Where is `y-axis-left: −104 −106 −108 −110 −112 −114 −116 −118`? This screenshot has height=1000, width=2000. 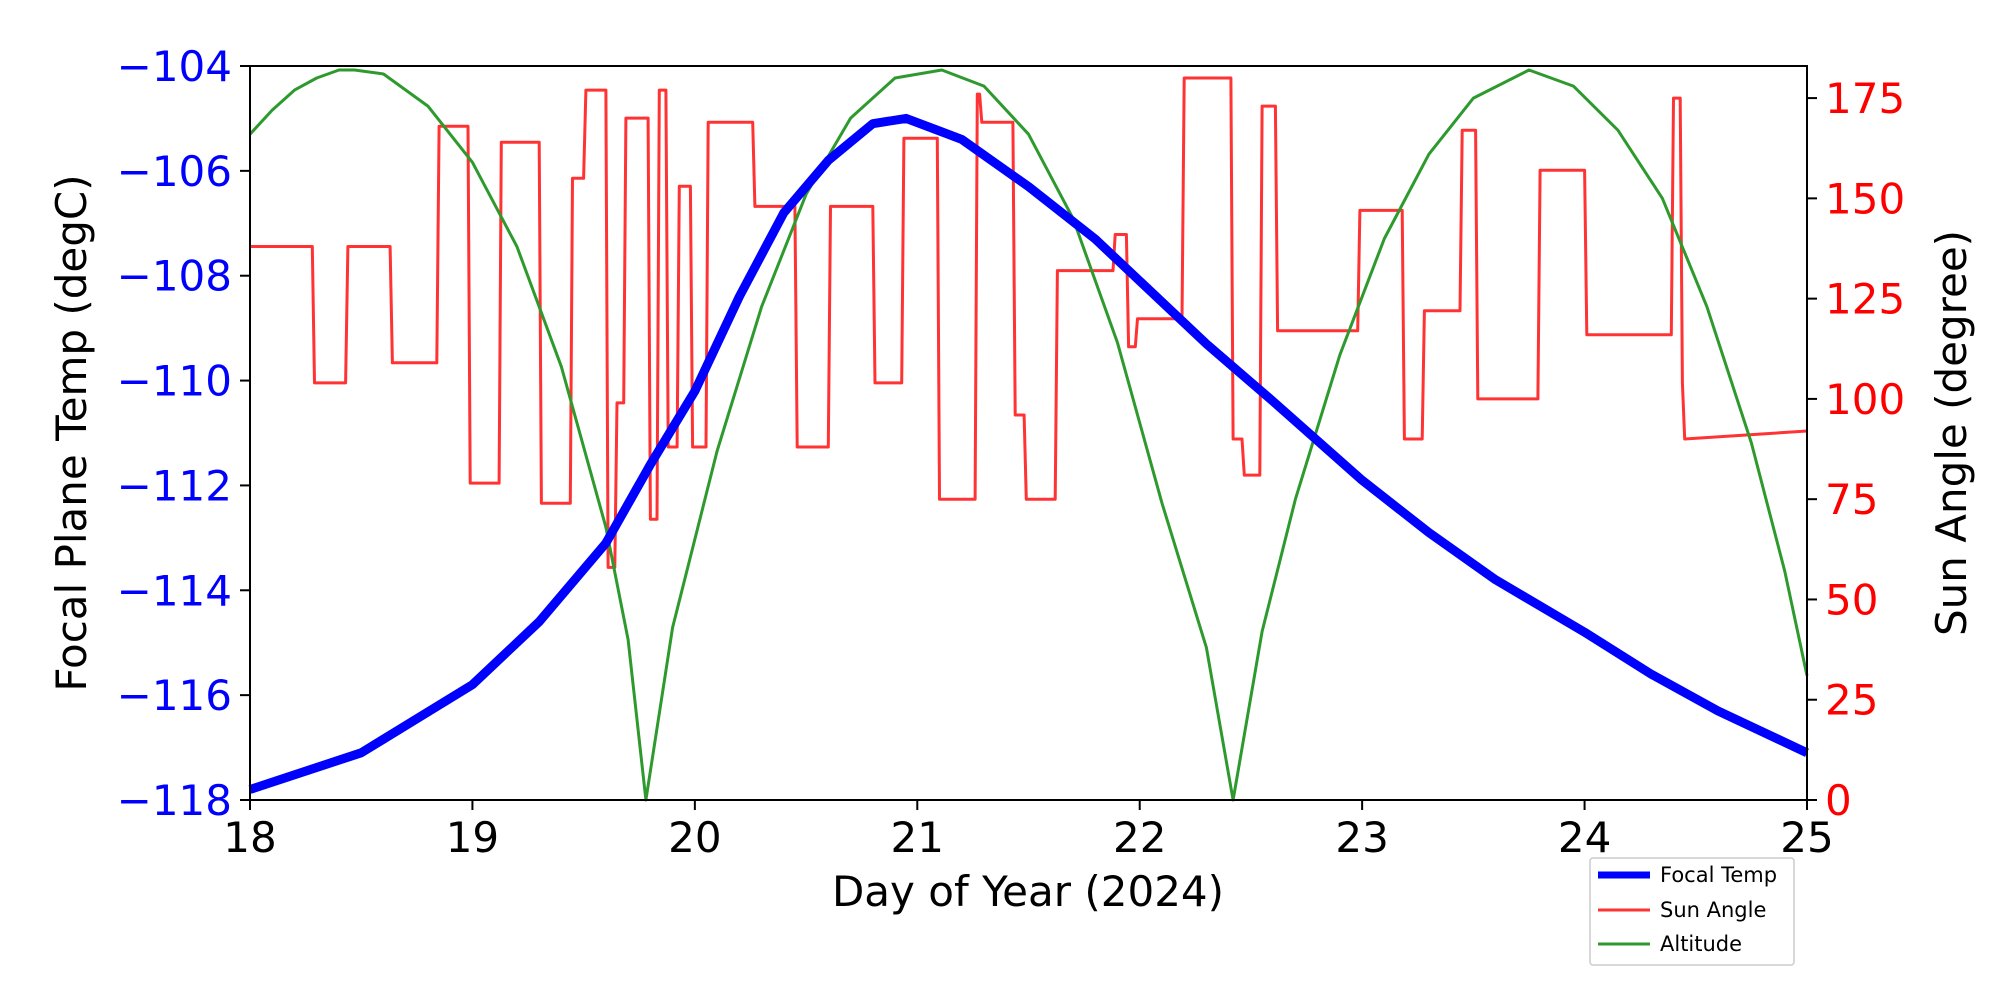
y-axis-left: −104 −106 −108 −110 −112 −114 −116 −118 is located at coordinates (183, 433).